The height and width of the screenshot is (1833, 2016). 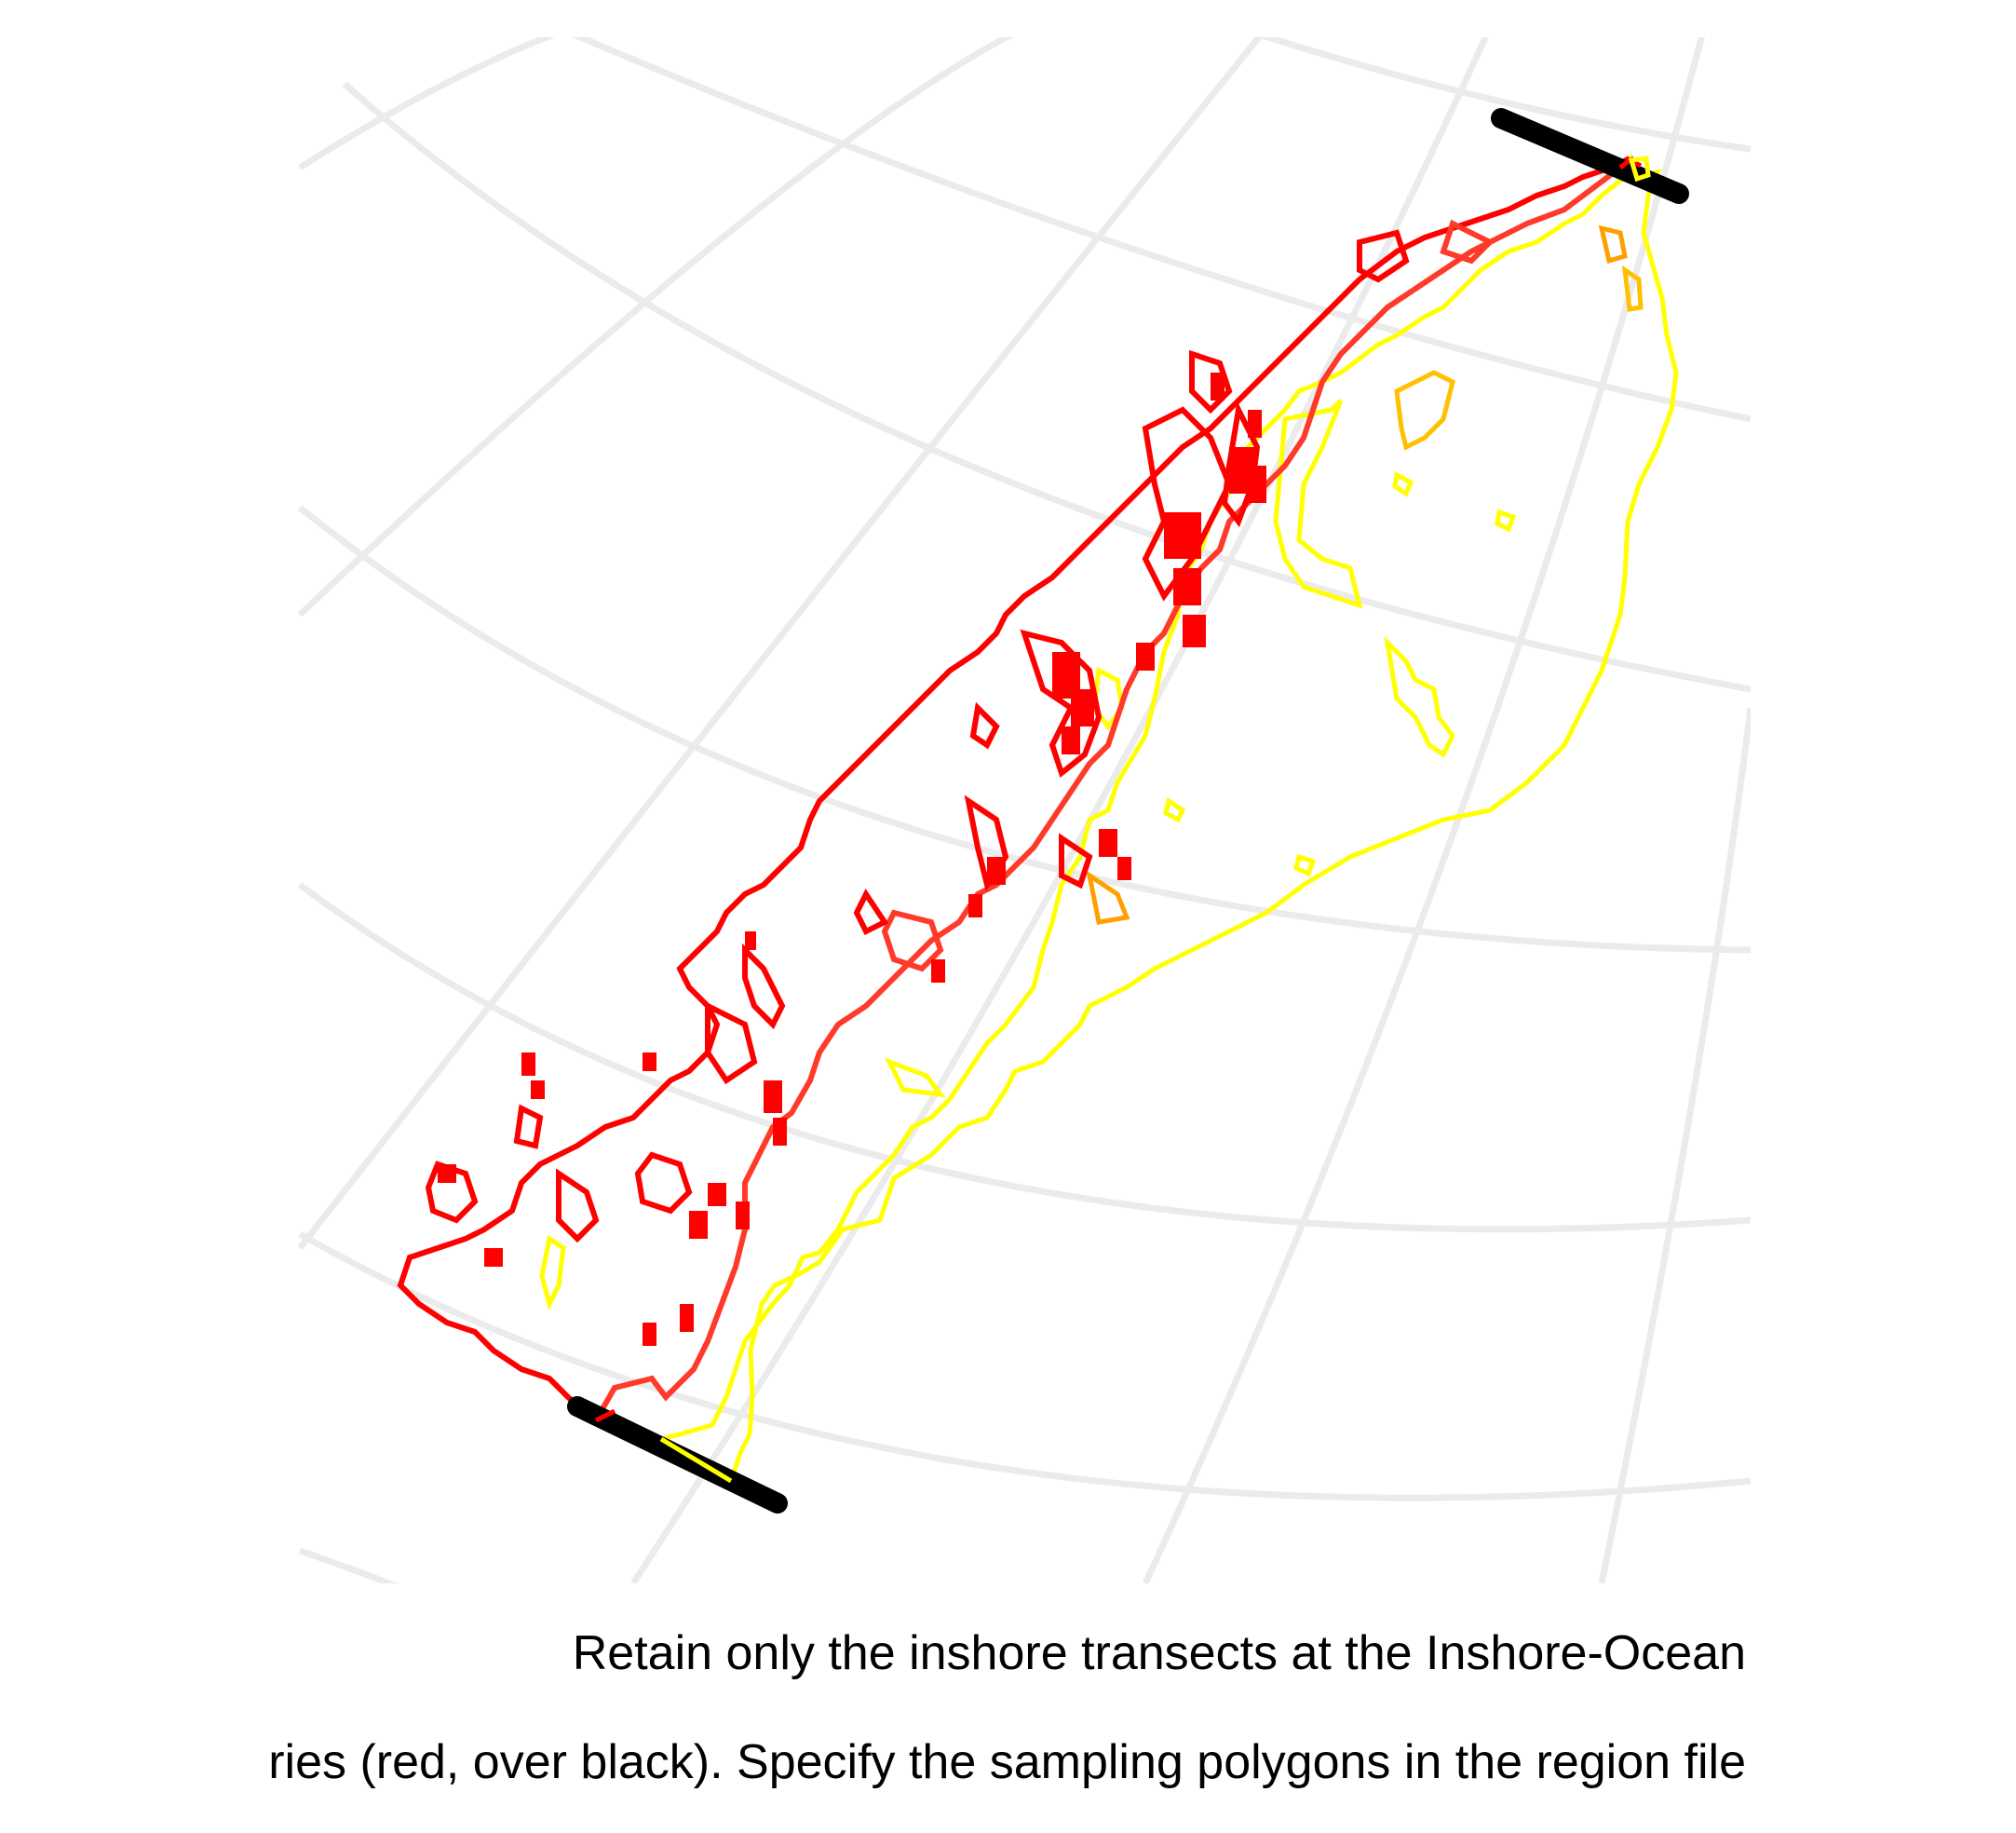 I want to click on boundary-bar-north, so click(x=1590, y=156).